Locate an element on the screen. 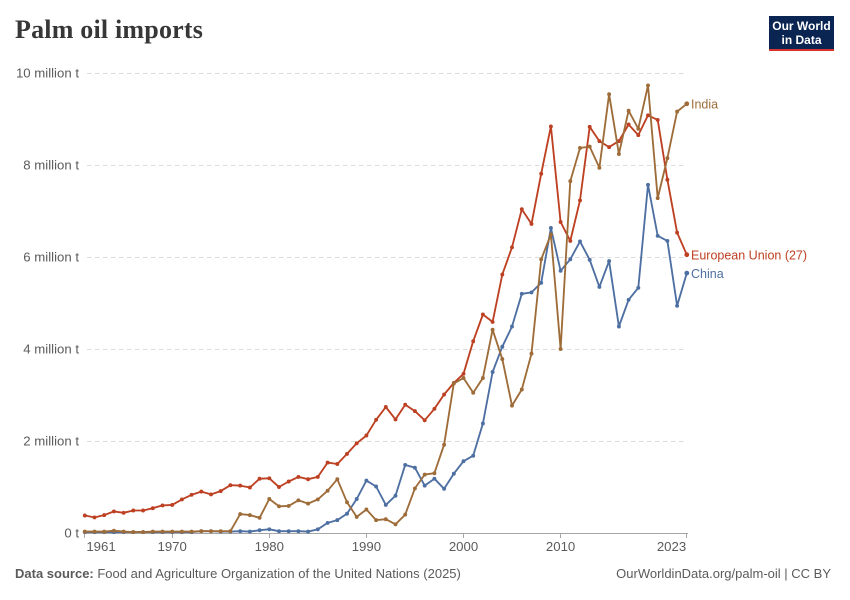 This screenshot has height=600, width=850. svg-text: 1970 is located at coordinates (172, 546).